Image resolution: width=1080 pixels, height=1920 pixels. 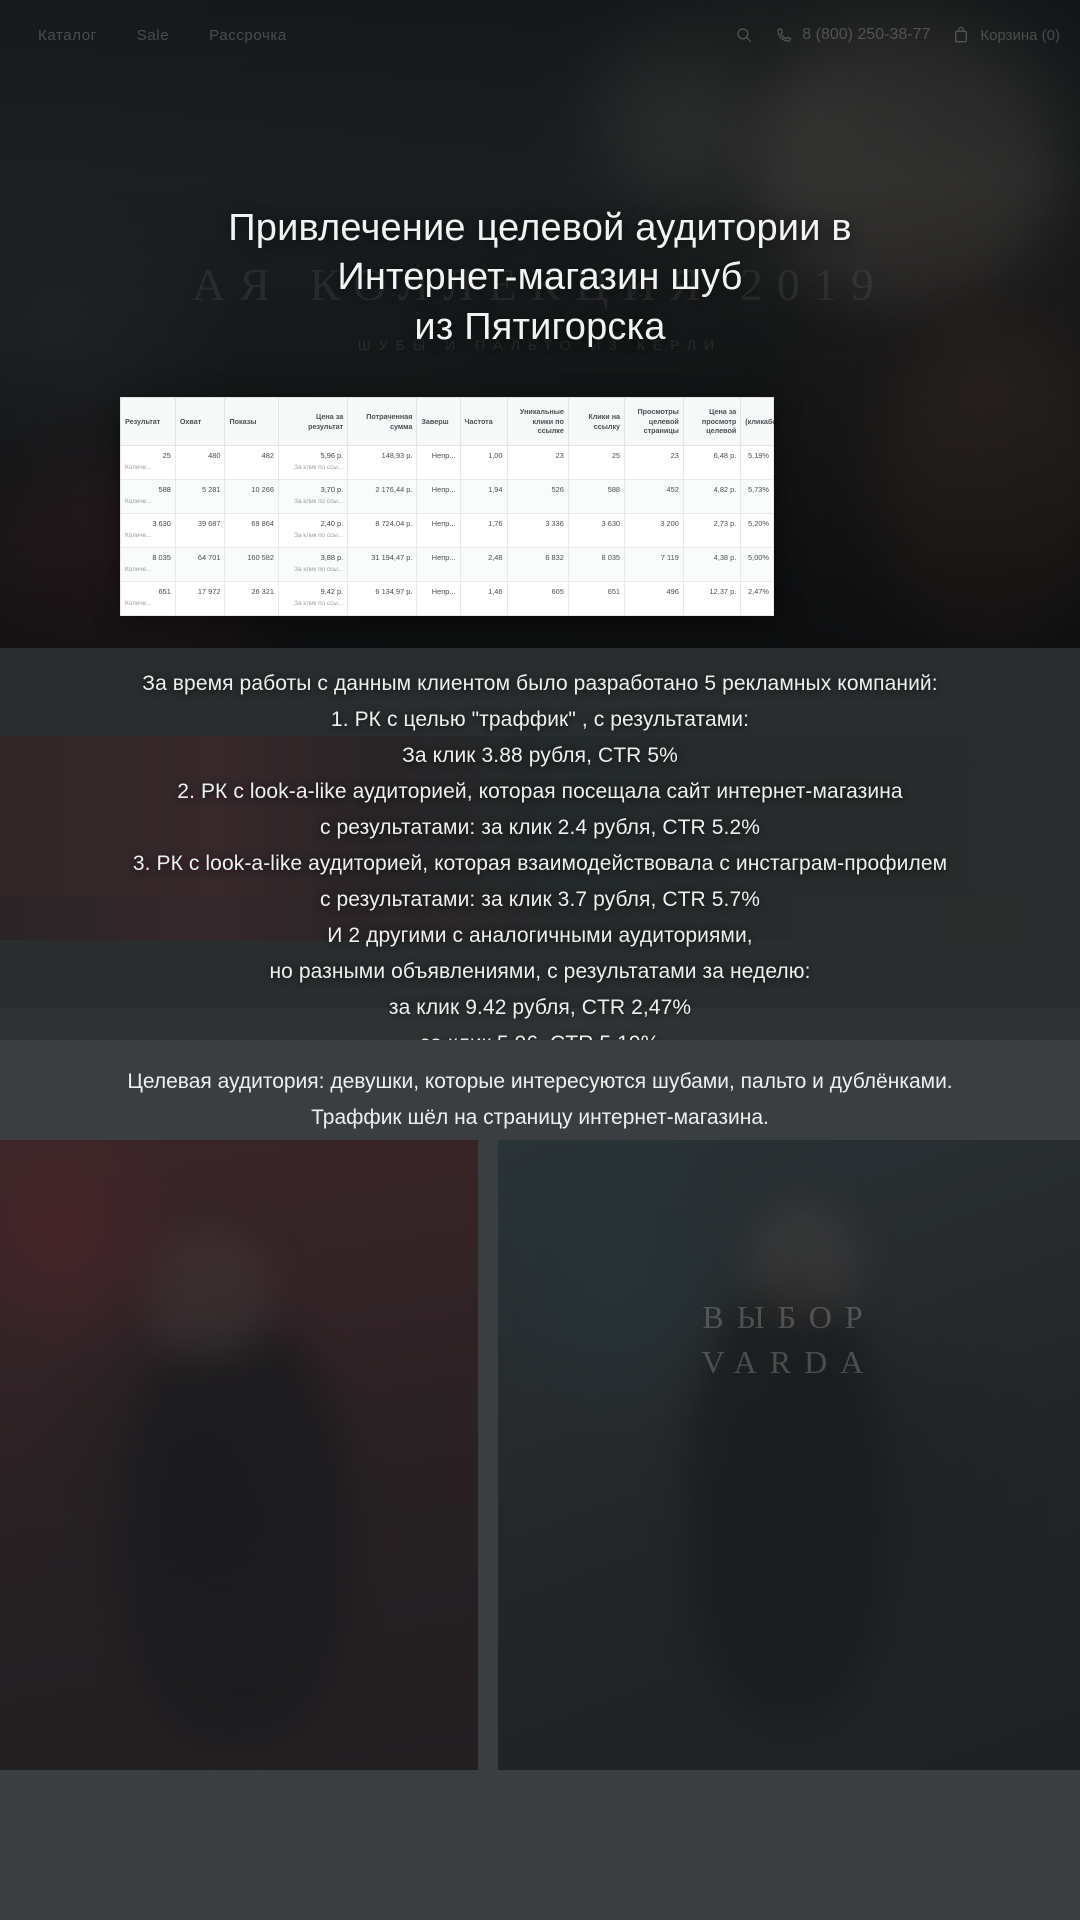 What do you see at coordinates (483, 421) in the screenshot?
I see `col-header-frequency: Частота` at bounding box center [483, 421].